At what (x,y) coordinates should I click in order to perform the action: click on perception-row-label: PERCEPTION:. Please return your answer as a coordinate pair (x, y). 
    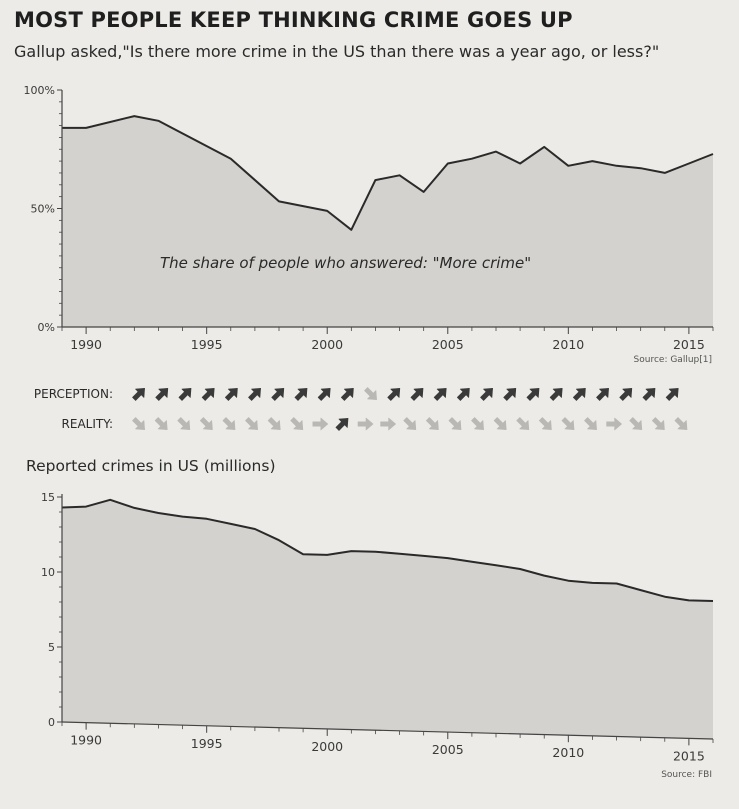
    Looking at the image, I should click on (73, 394).